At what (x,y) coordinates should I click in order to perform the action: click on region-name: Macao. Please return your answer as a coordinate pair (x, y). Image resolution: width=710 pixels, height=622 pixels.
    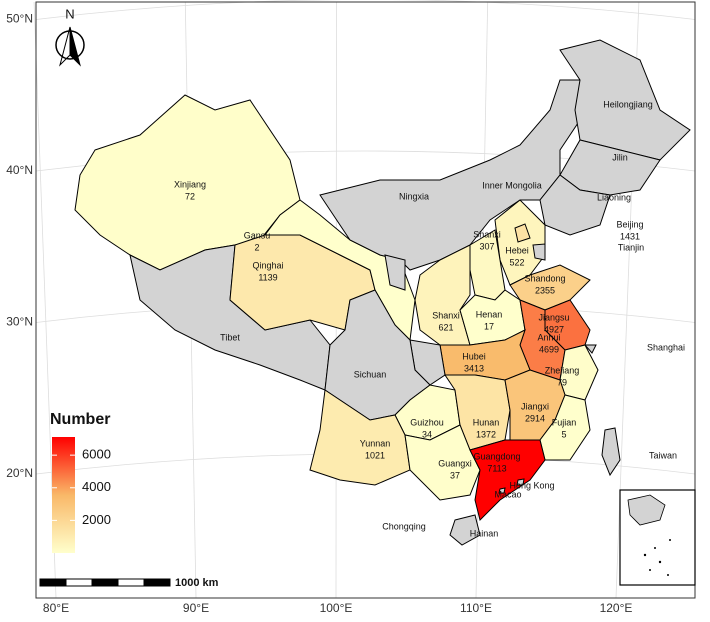
    Looking at the image, I should click on (507, 494).